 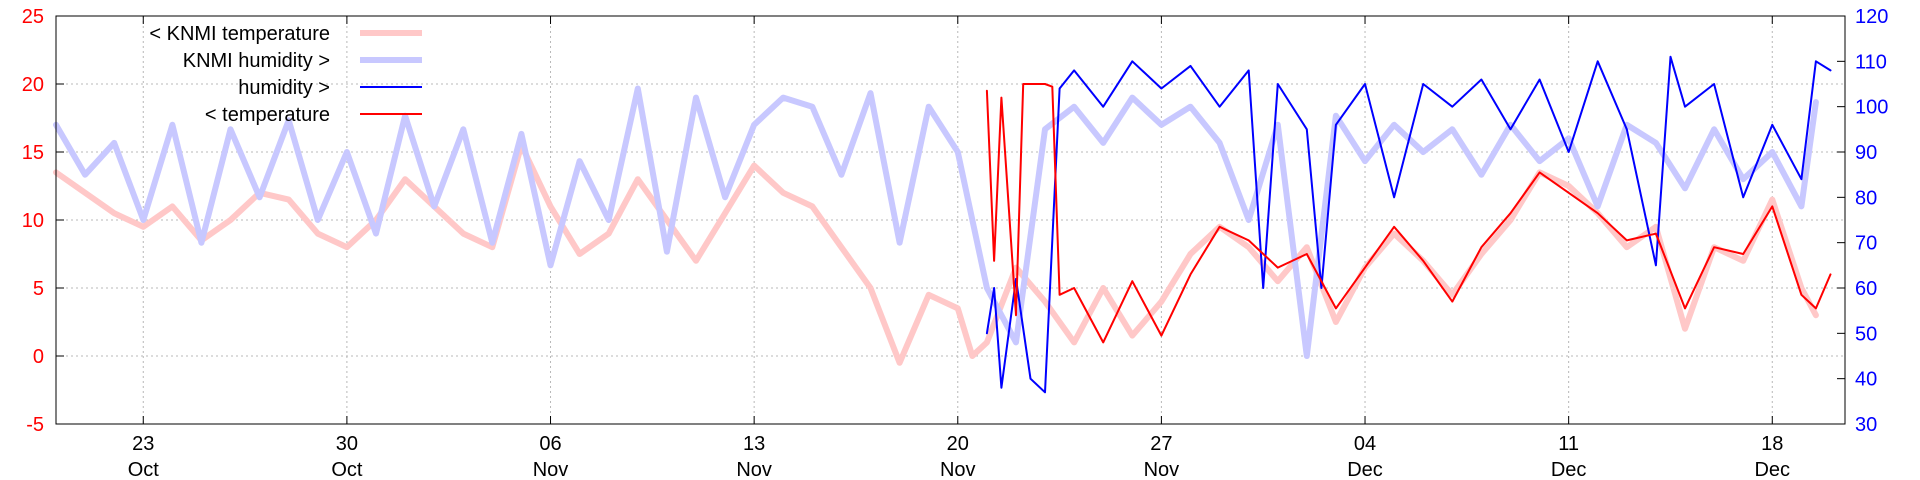 What do you see at coordinates (256, 61) in the screenshot?
I see `legend-label-2: KNMI humidity >` at bounding box center [256, 61].